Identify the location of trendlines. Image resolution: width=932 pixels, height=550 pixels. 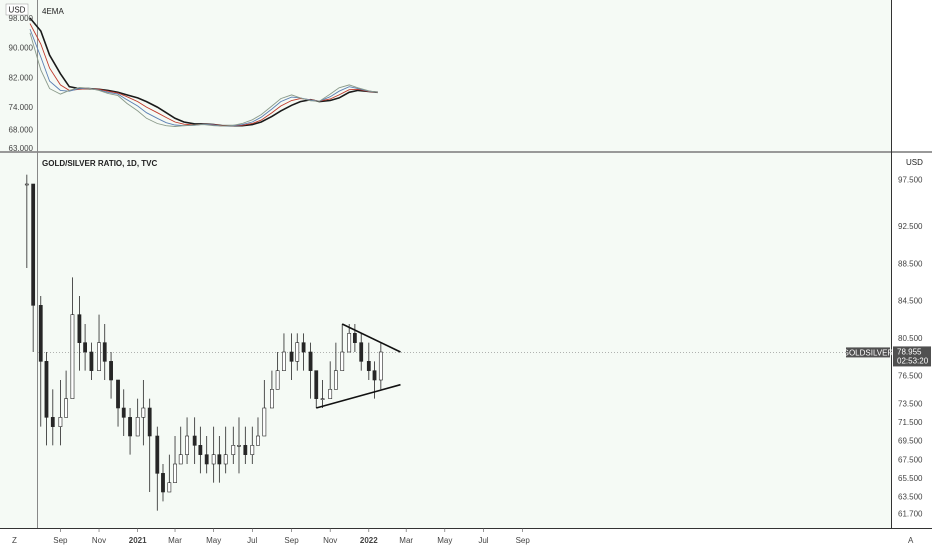
(358, 366).